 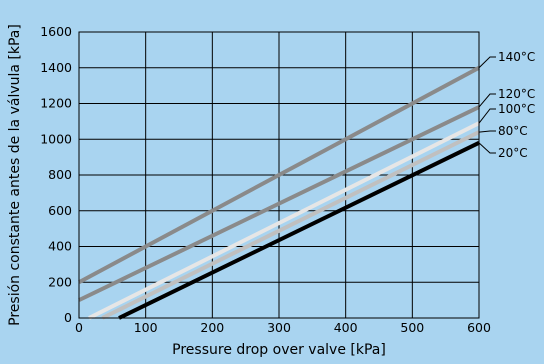 What do you see at coordinates (346, 327) in the screenshot?
I see `x-tick-label: 400` at bounding box center [346, 327].